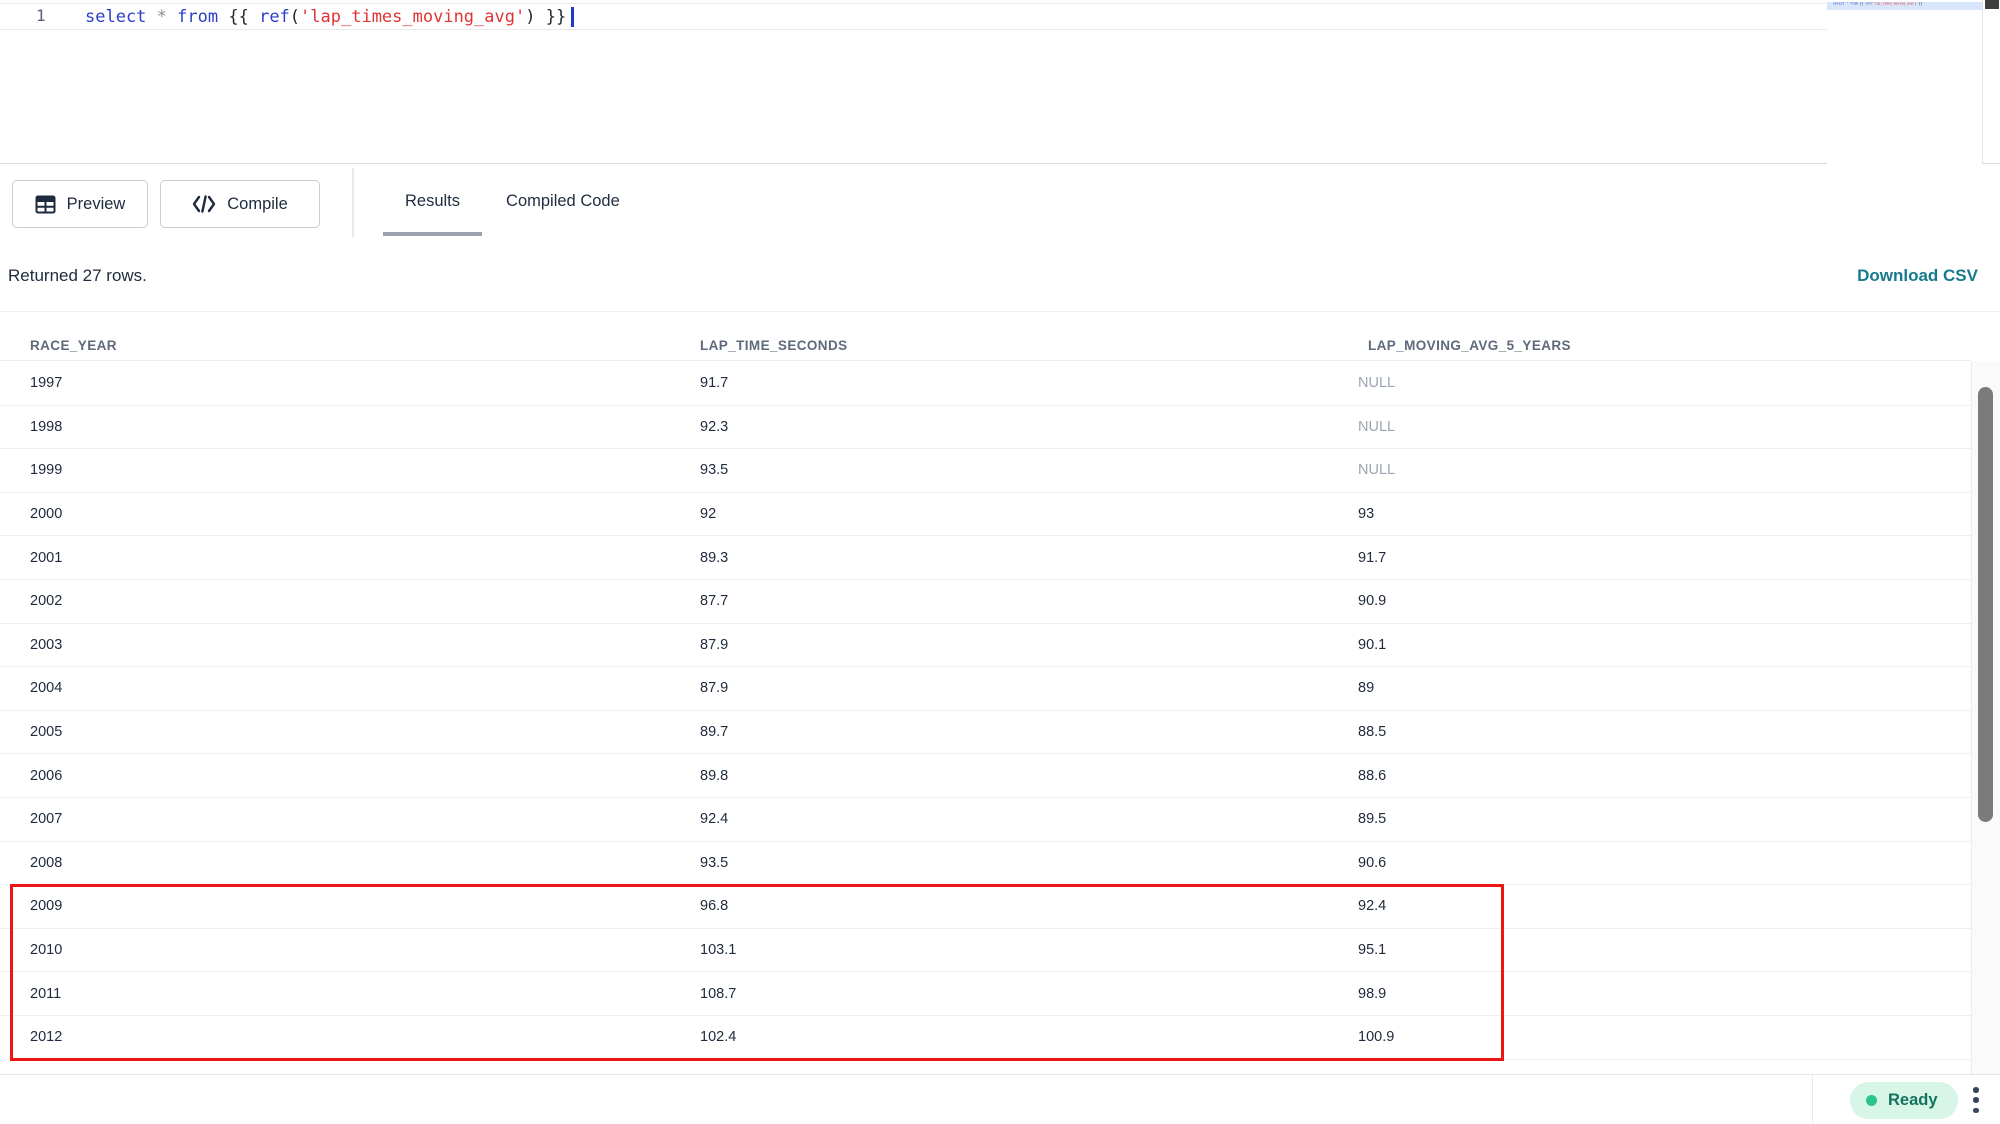  Describe the element at coordinates (1976, 1100) in the screenshot. I see `overflow-menu-icon` at that location.